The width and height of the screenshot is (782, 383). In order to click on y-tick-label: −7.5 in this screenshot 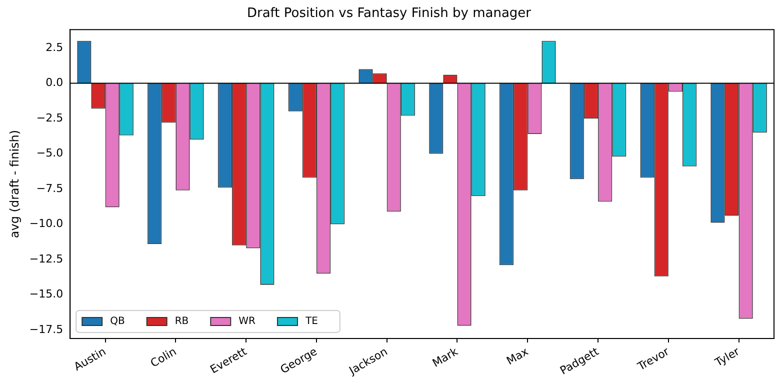, I will do `click(50, 188)`.